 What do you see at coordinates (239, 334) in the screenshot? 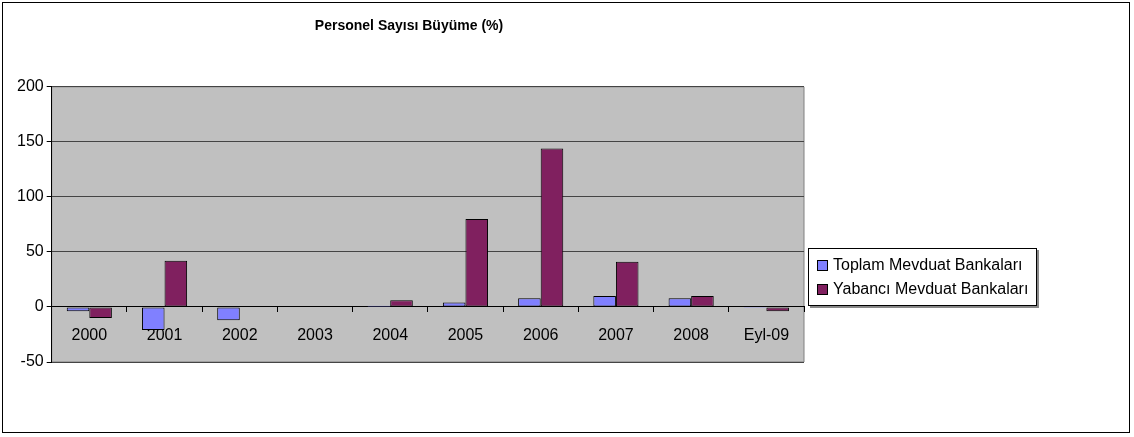
I see `x-tick-label: 2002` at bounding box center [239, 334].